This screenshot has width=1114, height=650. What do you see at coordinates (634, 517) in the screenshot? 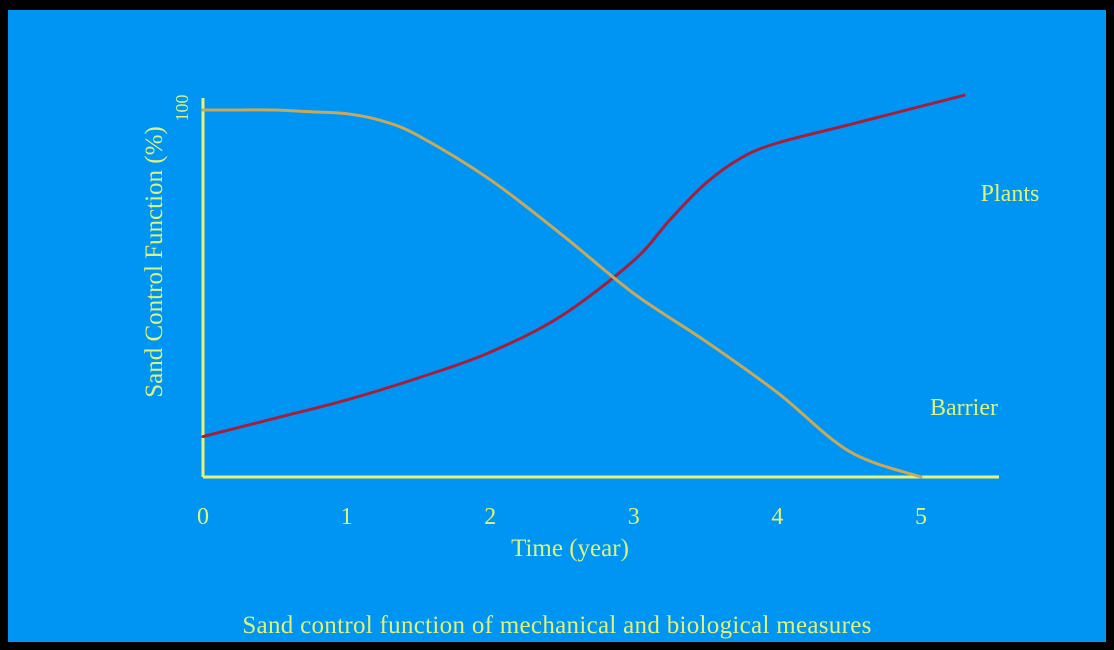
I see `x-tick-label: 3` at bounding box center [634, 517].